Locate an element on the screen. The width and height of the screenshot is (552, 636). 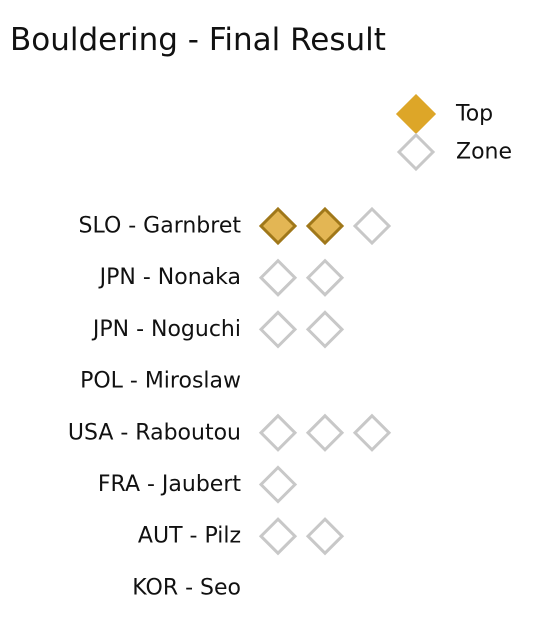
chart-title: Bouldering - Final Result is located at coordinates (198, 40).